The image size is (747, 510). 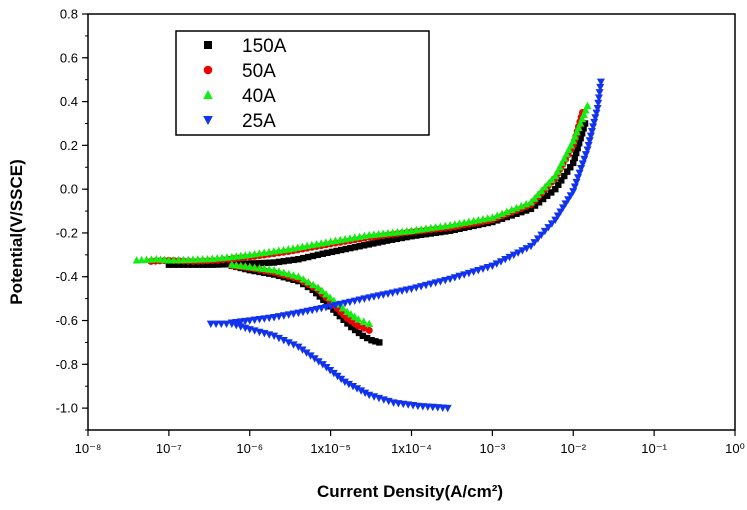 What do you see at coordinates (16, 231) in the screenshot?
I see `y-axis-title: Potential(V/SSCE)` at bounding box center [16, 231].